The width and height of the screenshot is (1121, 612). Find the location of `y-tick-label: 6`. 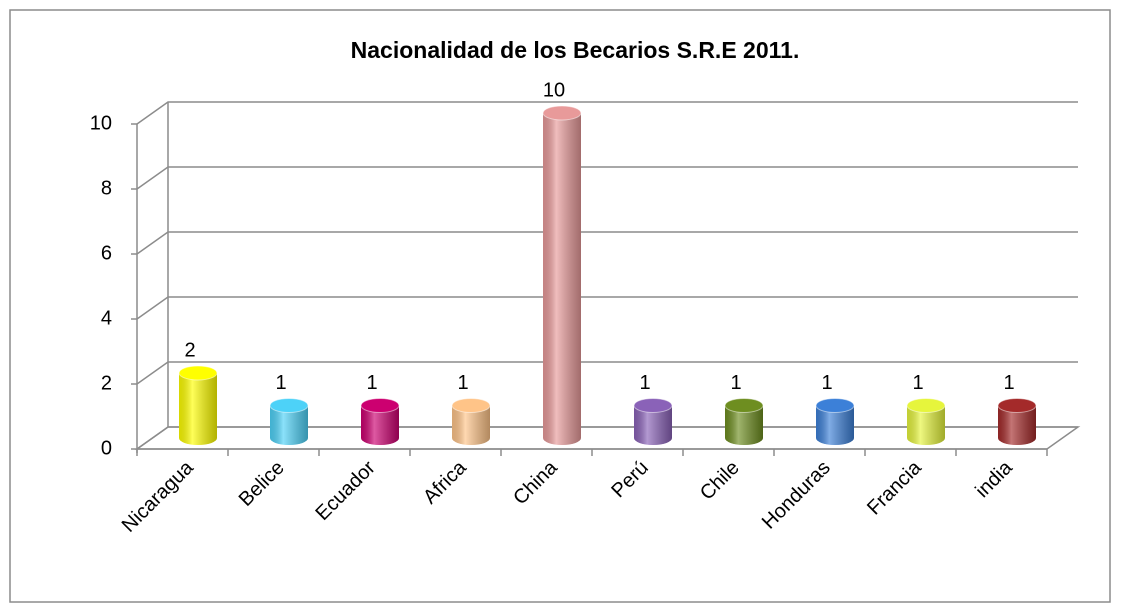

y-tick-label: 6 is located at coordinates (106, 253).